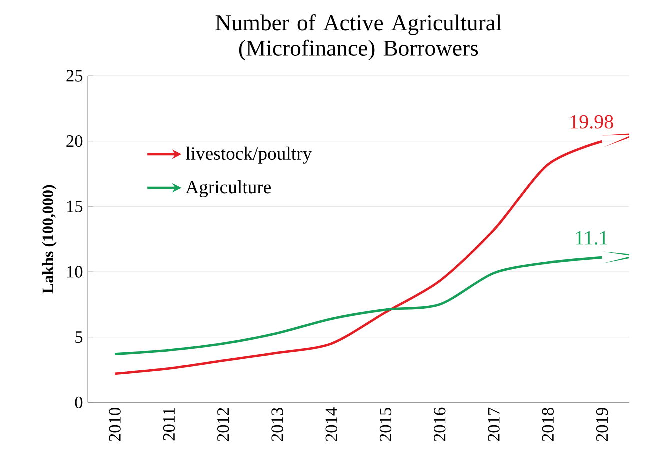  I want to click on x-tick-label: 2019, so click(602, 425).